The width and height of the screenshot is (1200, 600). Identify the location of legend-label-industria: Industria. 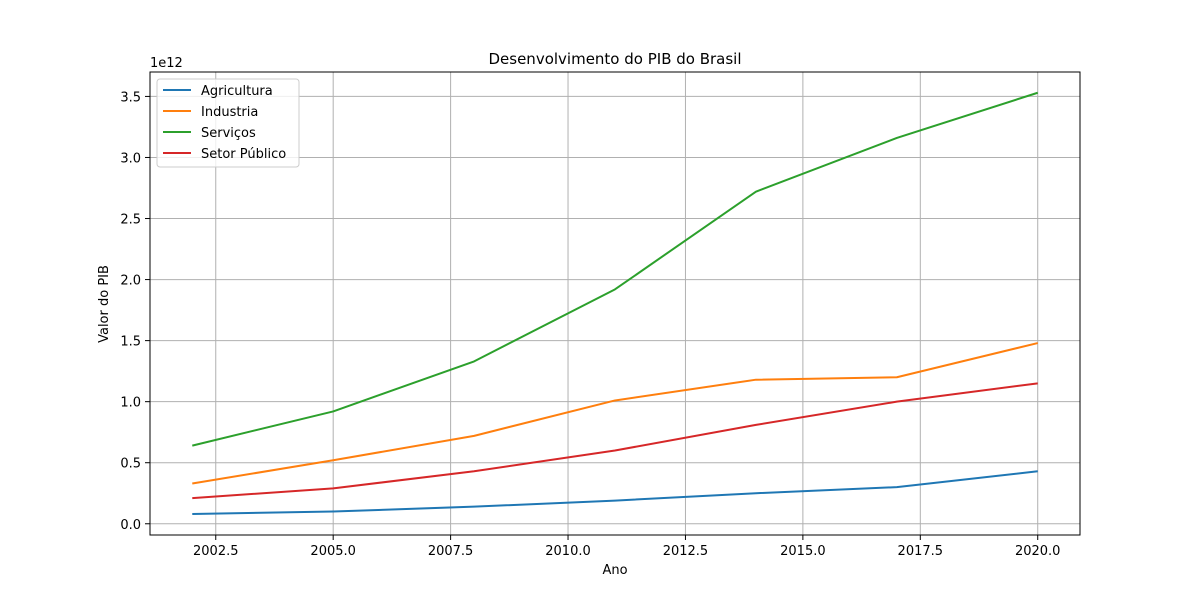
(229, 112).